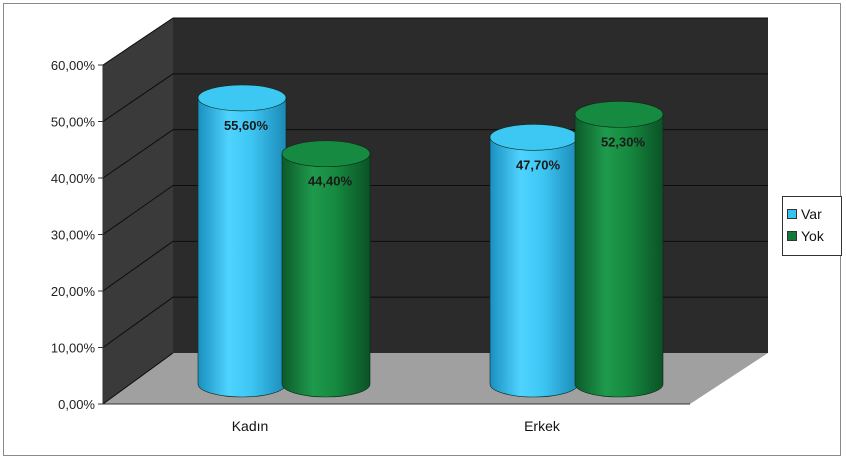 This screenshot has height=461, width=846. Describe the element at coordinates (542, 426) in the screenshot. I see `category-label-erkek: Erkek` at that location.